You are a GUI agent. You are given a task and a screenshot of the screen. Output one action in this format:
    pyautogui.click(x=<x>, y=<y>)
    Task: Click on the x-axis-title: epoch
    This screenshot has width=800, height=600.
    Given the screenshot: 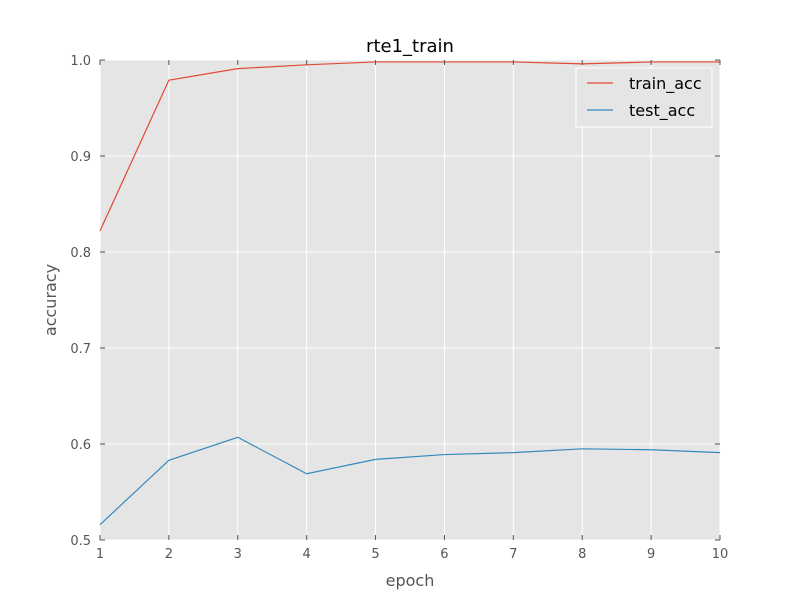 What is the action you would take?
    pyautogui.click(x=410, y=580)
    